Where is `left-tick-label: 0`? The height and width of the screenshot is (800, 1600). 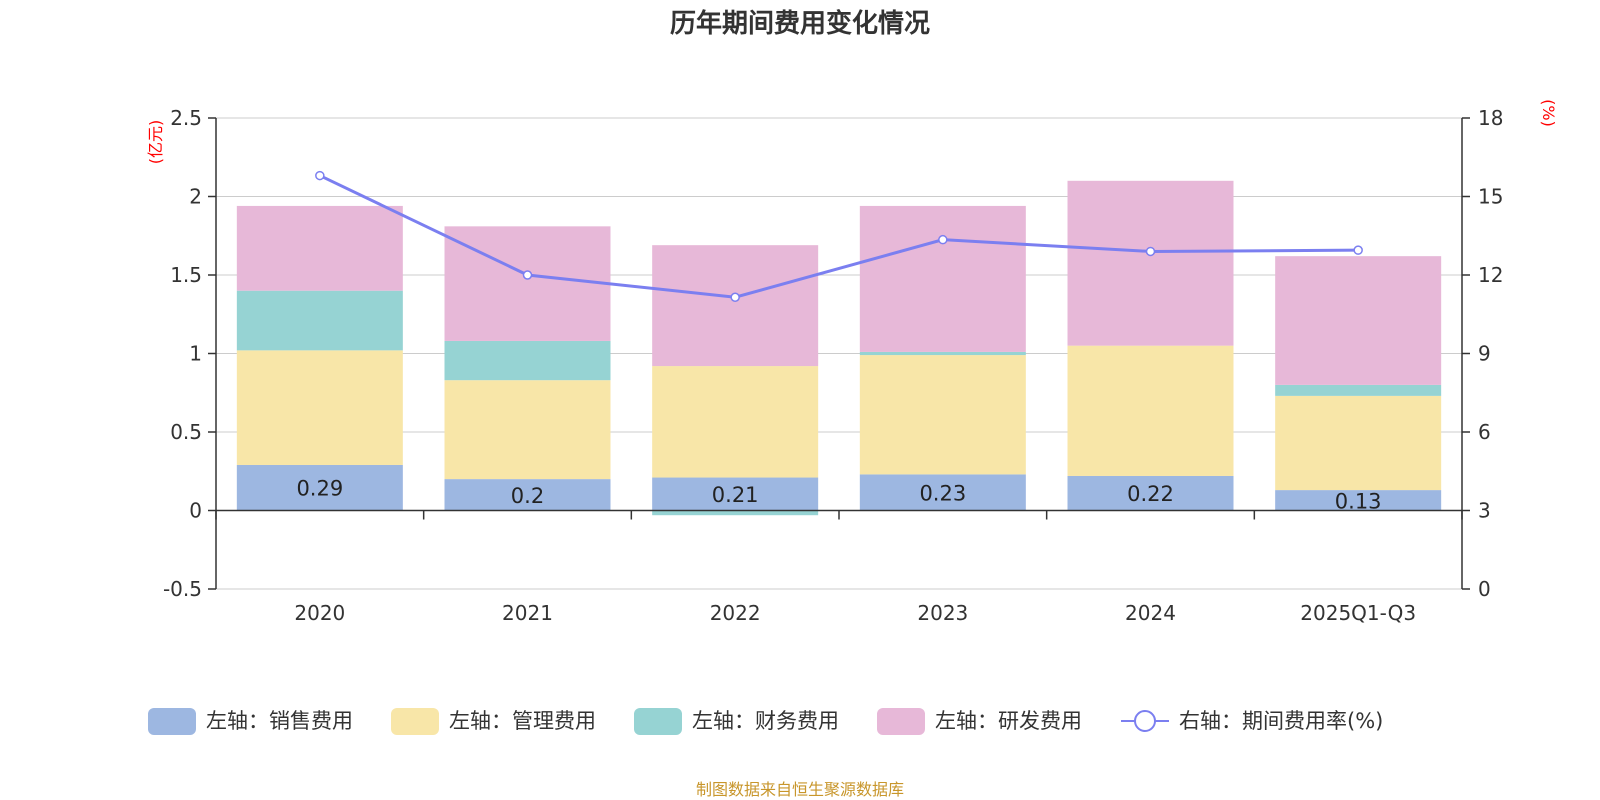 left-tick-label: 0 is located at coordinates (195, 511).